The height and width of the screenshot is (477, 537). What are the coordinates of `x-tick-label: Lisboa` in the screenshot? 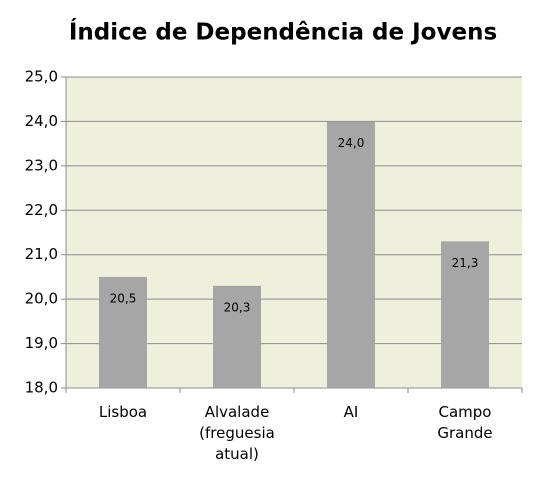 It's located at (123, 412).